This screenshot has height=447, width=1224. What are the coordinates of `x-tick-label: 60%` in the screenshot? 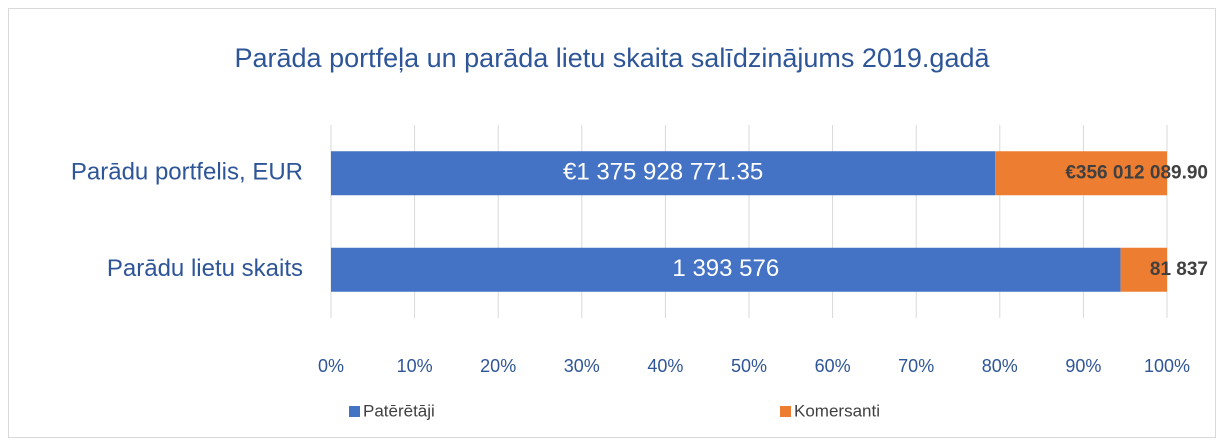 It's located at (833, 366).